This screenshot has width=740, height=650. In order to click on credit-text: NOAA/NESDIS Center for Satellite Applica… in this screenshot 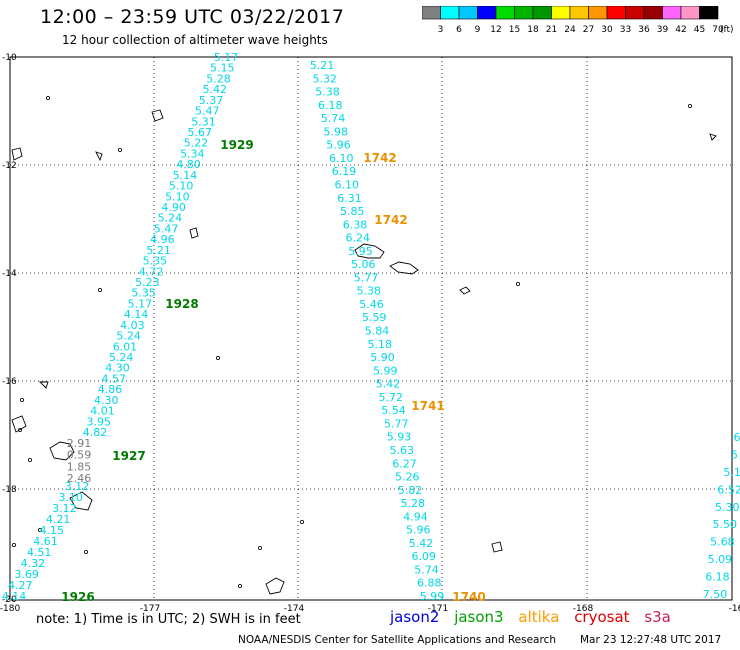, I will do `click(397, 640)`.